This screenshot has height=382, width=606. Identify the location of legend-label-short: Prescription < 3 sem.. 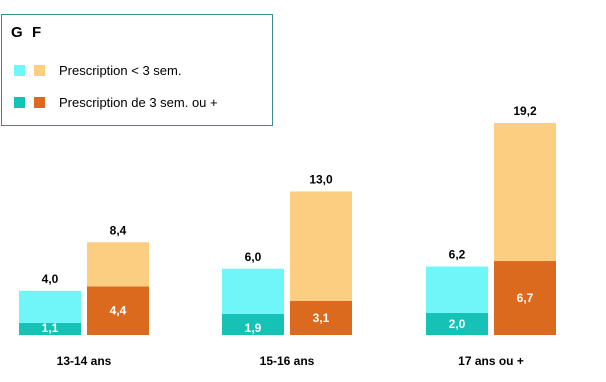
(120, 70).